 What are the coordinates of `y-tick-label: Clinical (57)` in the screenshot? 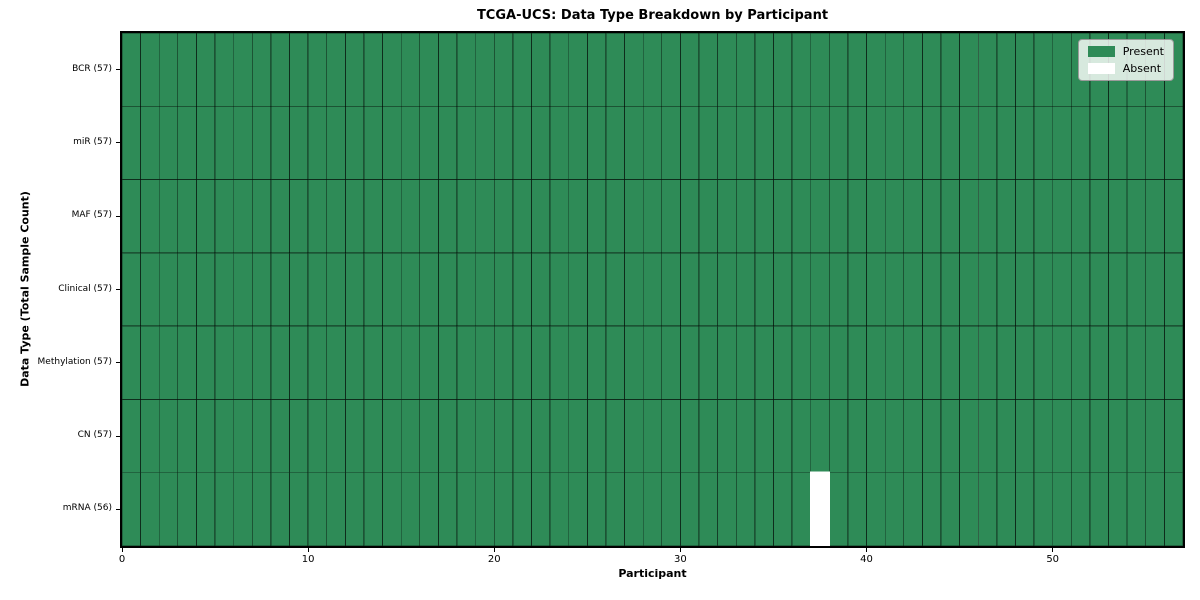 It's located at (85, 288).